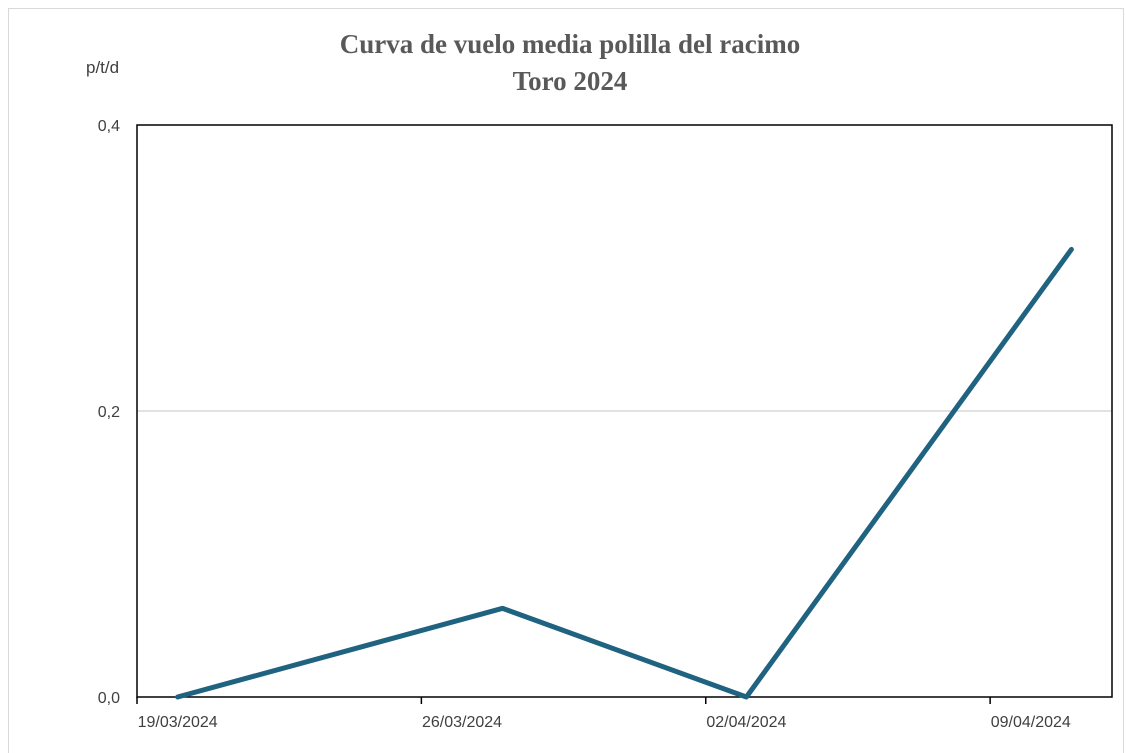 The image size is (1126, 753). Describe the element at coordinates (109, 698) in the screenshot. I see `y-tick-label: 0,0` at that location.